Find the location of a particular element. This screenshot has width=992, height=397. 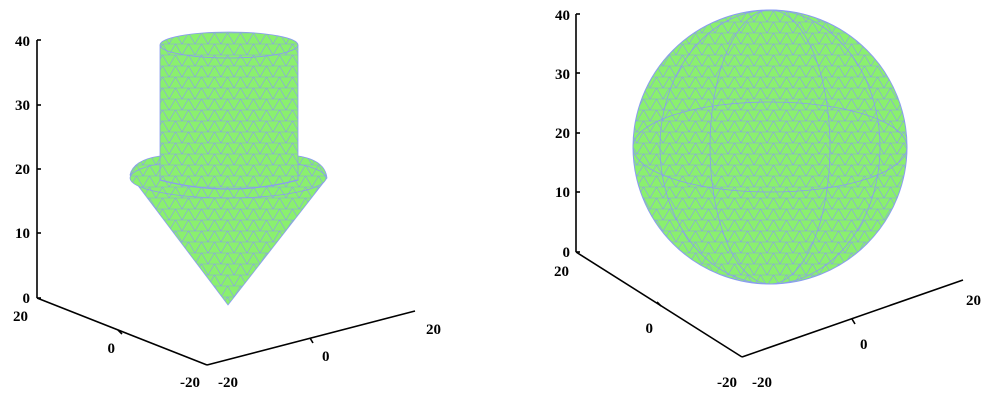

y-axis-left is located at coordinates (122, 331).